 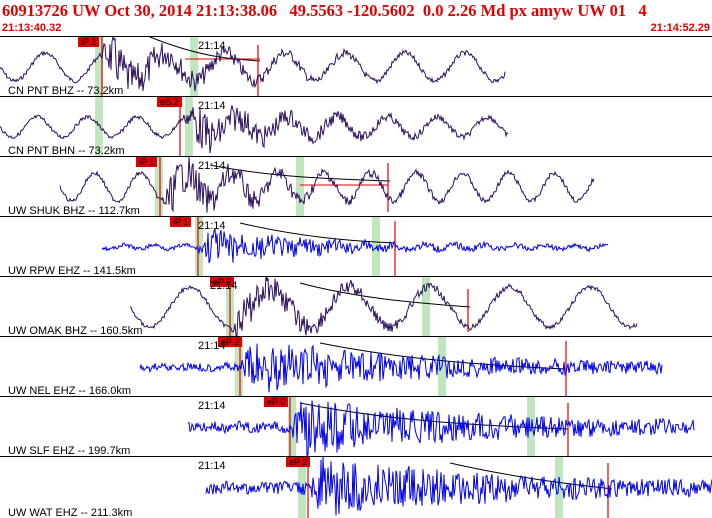 I want to click on station-label: UW SHUK BHZ -- 112.7km, so click(x=74, y=210).